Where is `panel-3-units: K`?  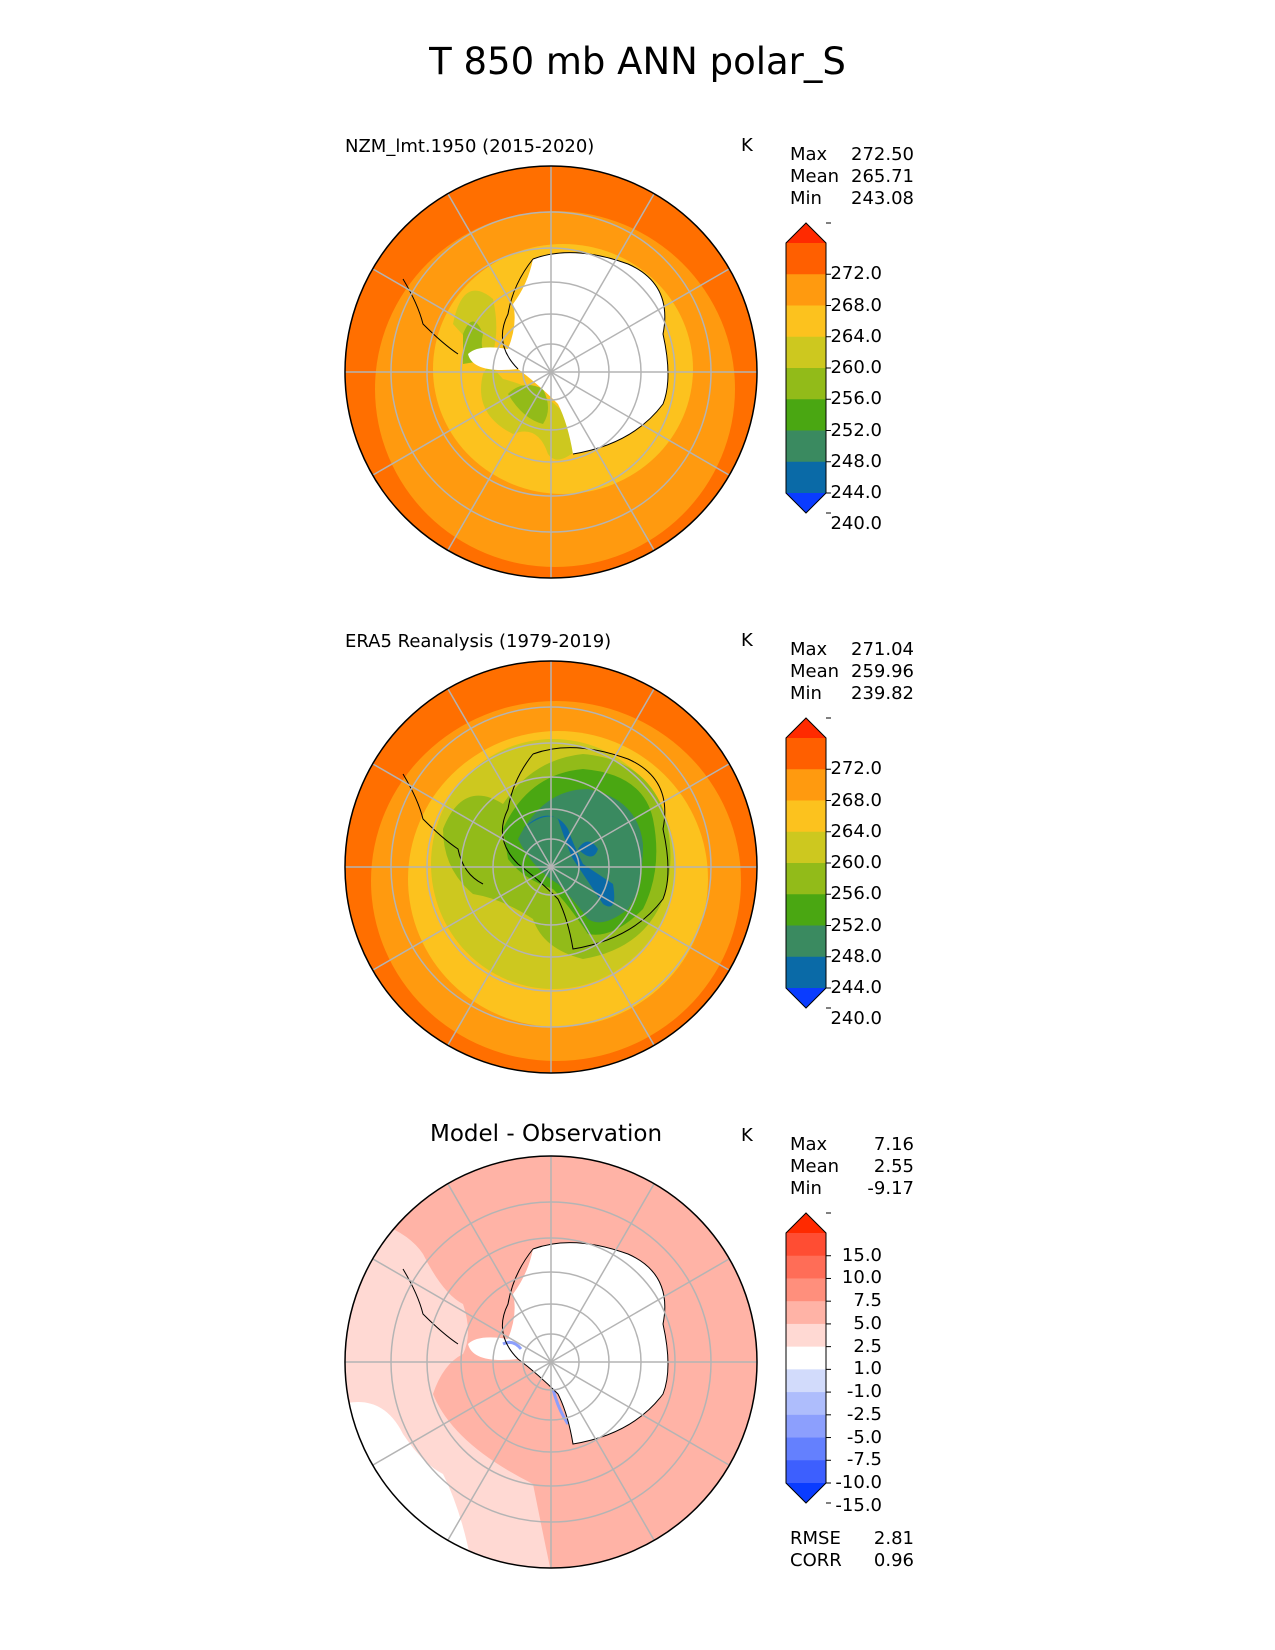 panel-3-units: K is located at coordinates (747, 1135).